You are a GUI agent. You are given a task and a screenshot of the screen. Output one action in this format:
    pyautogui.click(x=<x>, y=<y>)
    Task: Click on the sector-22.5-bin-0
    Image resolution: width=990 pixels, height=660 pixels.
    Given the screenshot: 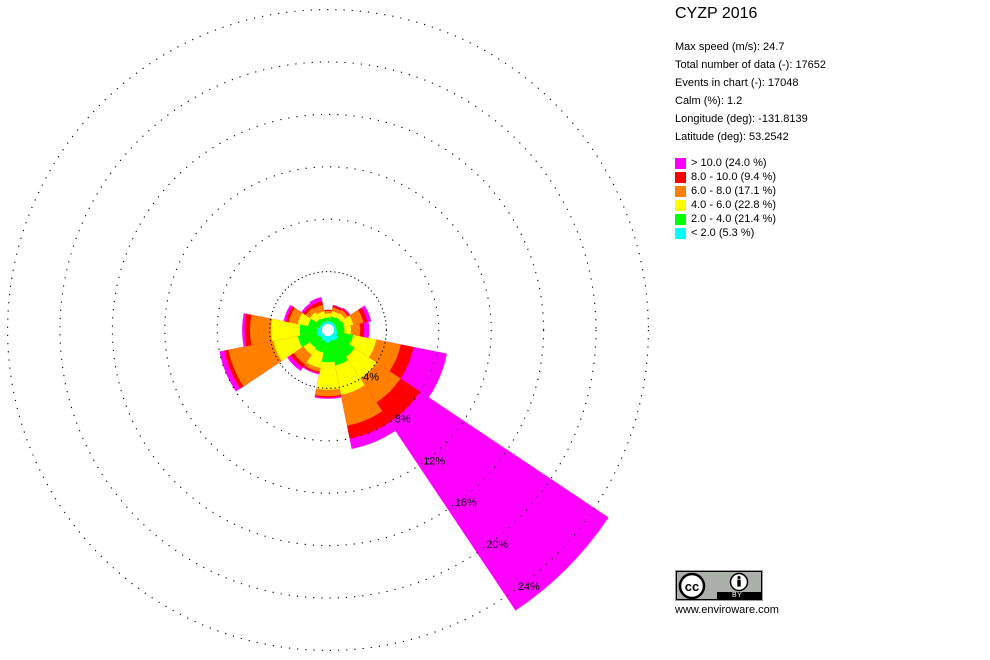 What is the action you would take?
    pyautogui.click(x=331, y=323)
    